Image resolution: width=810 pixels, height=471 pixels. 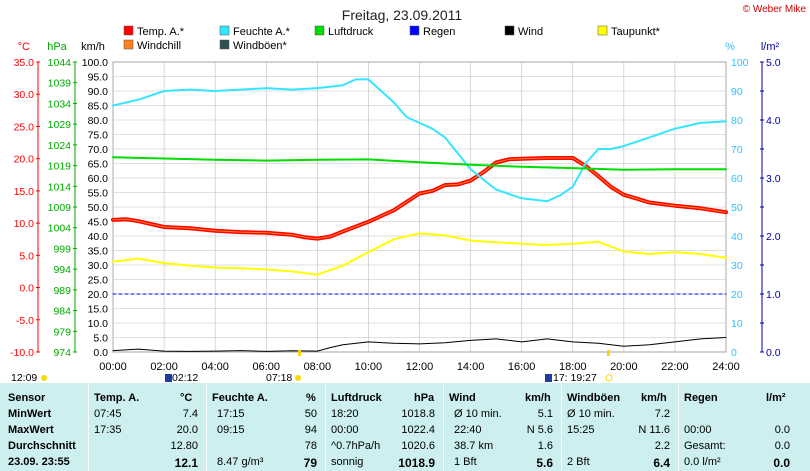 What do you see at coordinates (93, 47) in the screenshot?
I see `wind-unit-label: km/h` at bounding box center [93, 47].